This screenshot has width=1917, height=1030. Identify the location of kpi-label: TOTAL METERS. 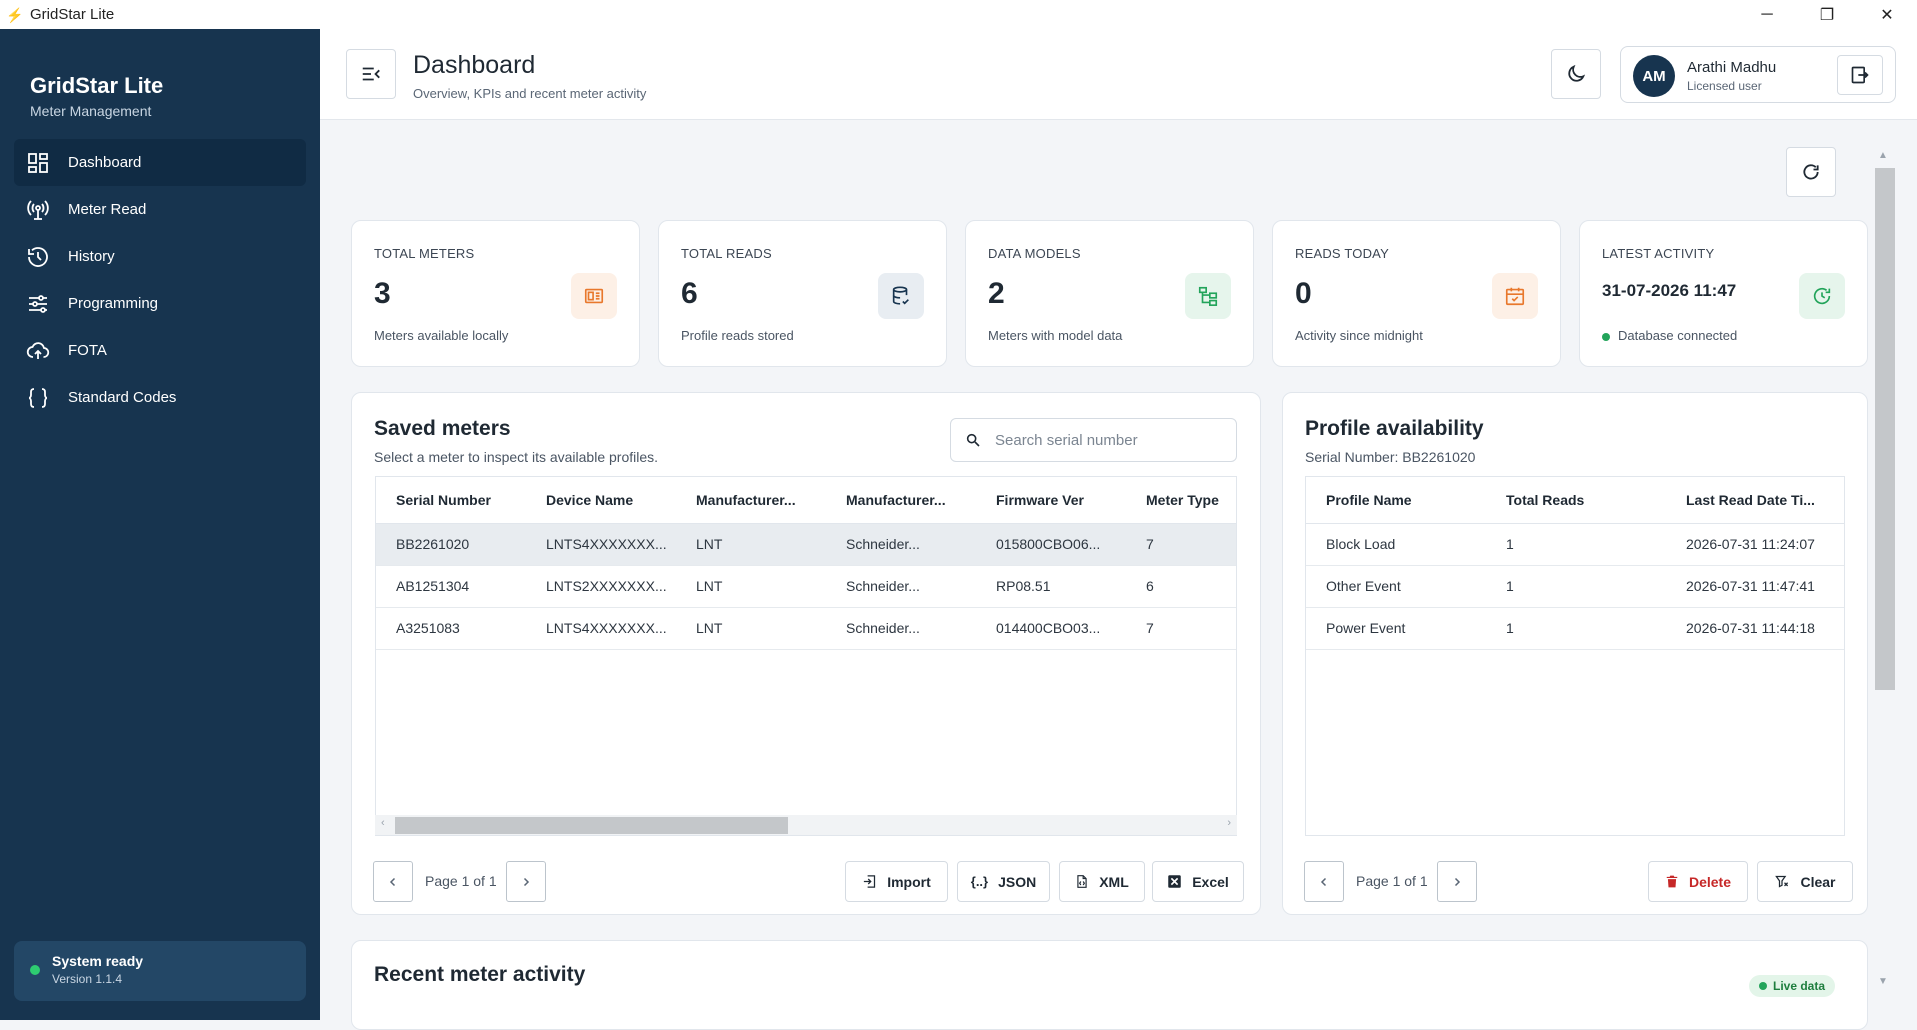
(424, 253).